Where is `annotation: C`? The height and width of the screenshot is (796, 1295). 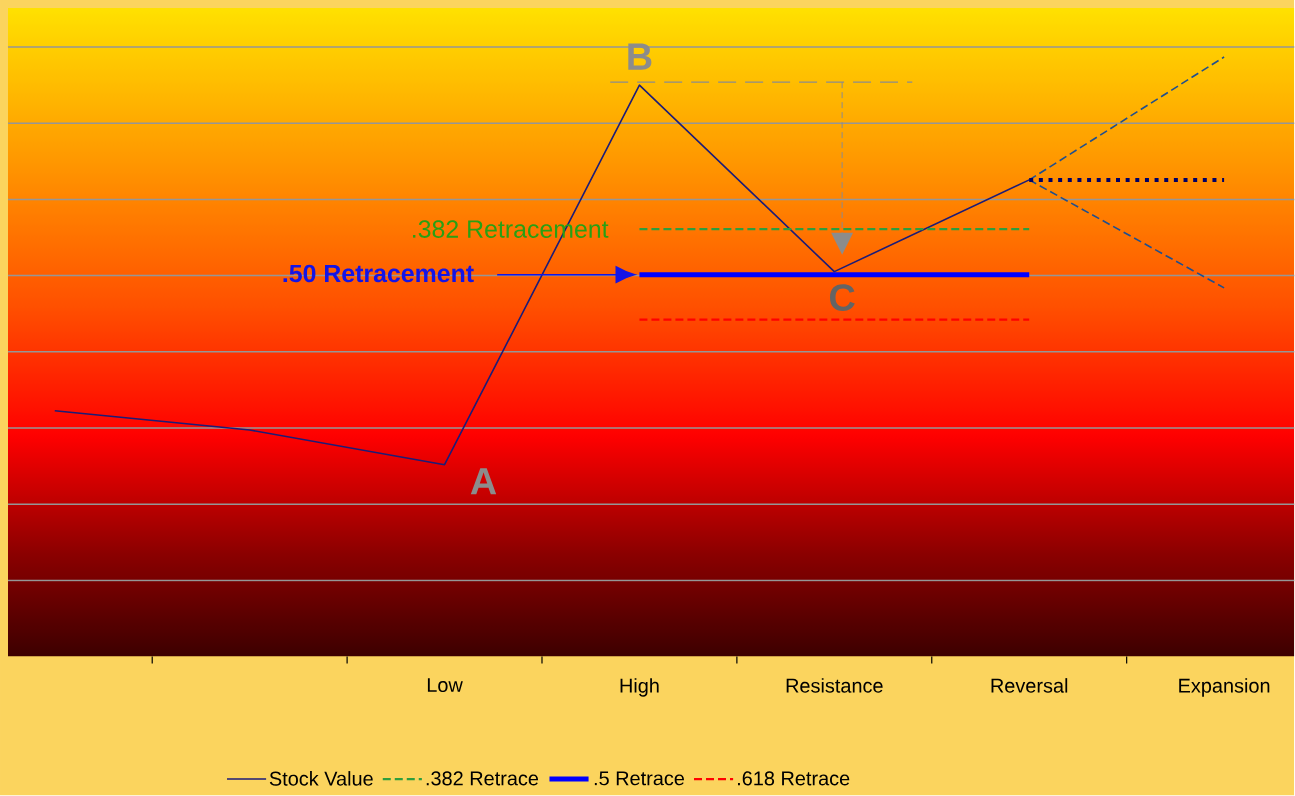
annotation: C is located at coordinates (842, 298).